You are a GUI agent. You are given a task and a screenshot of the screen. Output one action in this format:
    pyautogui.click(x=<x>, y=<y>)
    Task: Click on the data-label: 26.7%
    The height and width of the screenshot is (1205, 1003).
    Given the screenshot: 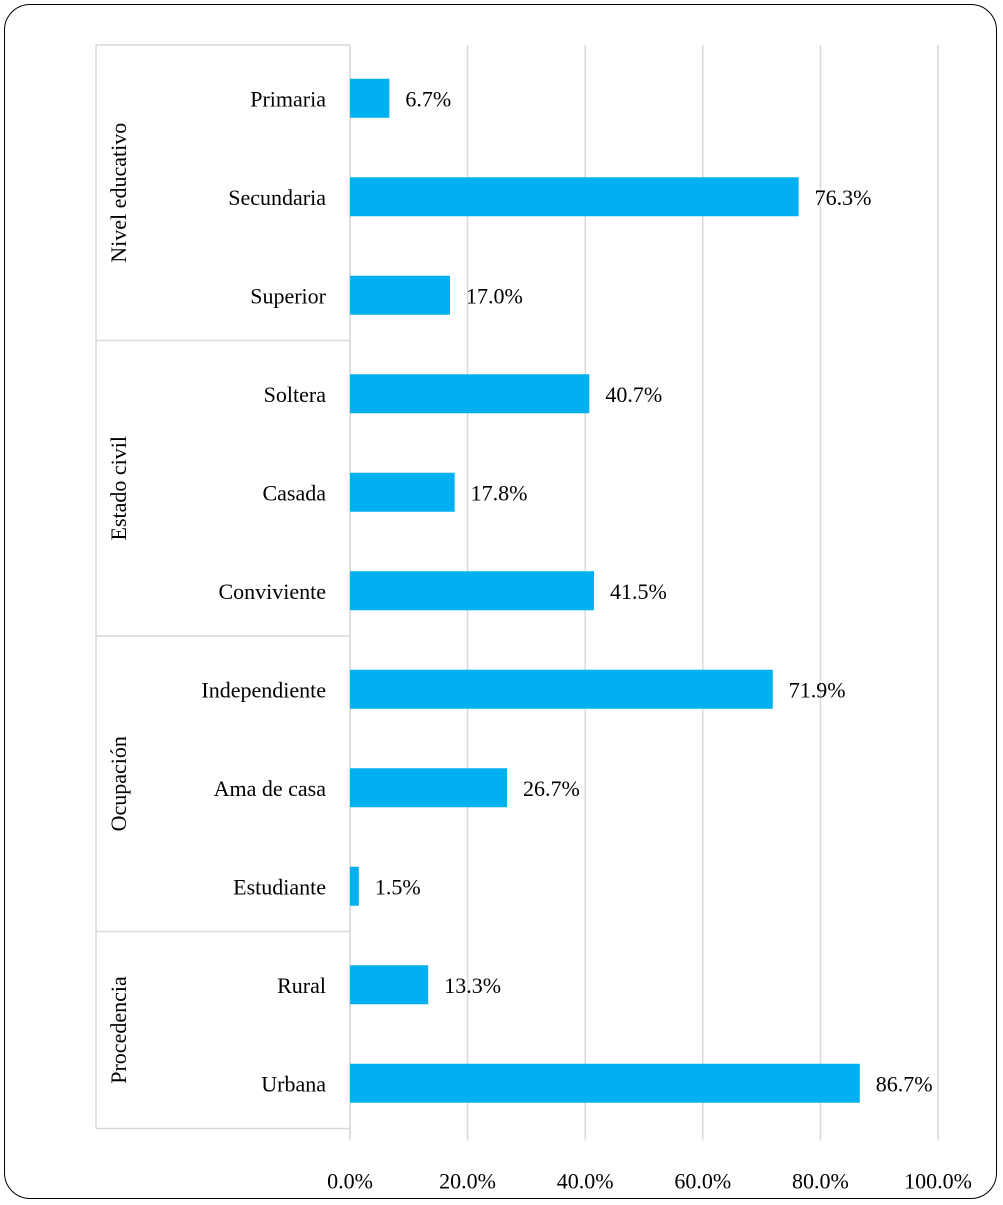 What is the action you would take?
    pyautogui.click(x=551, y=788)
    